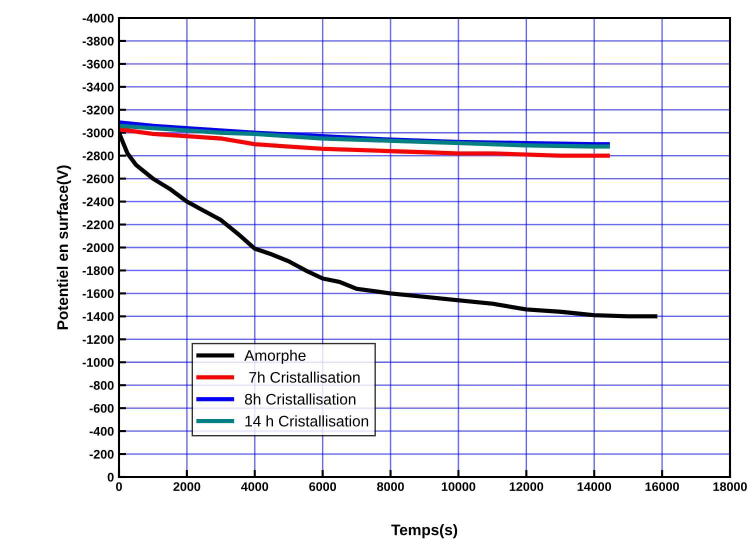 This screenshot has height=557, width=756. Describe the element at coordinates (98, 41) in the screenshot. I see `y-tick-label: -3800` at that location.